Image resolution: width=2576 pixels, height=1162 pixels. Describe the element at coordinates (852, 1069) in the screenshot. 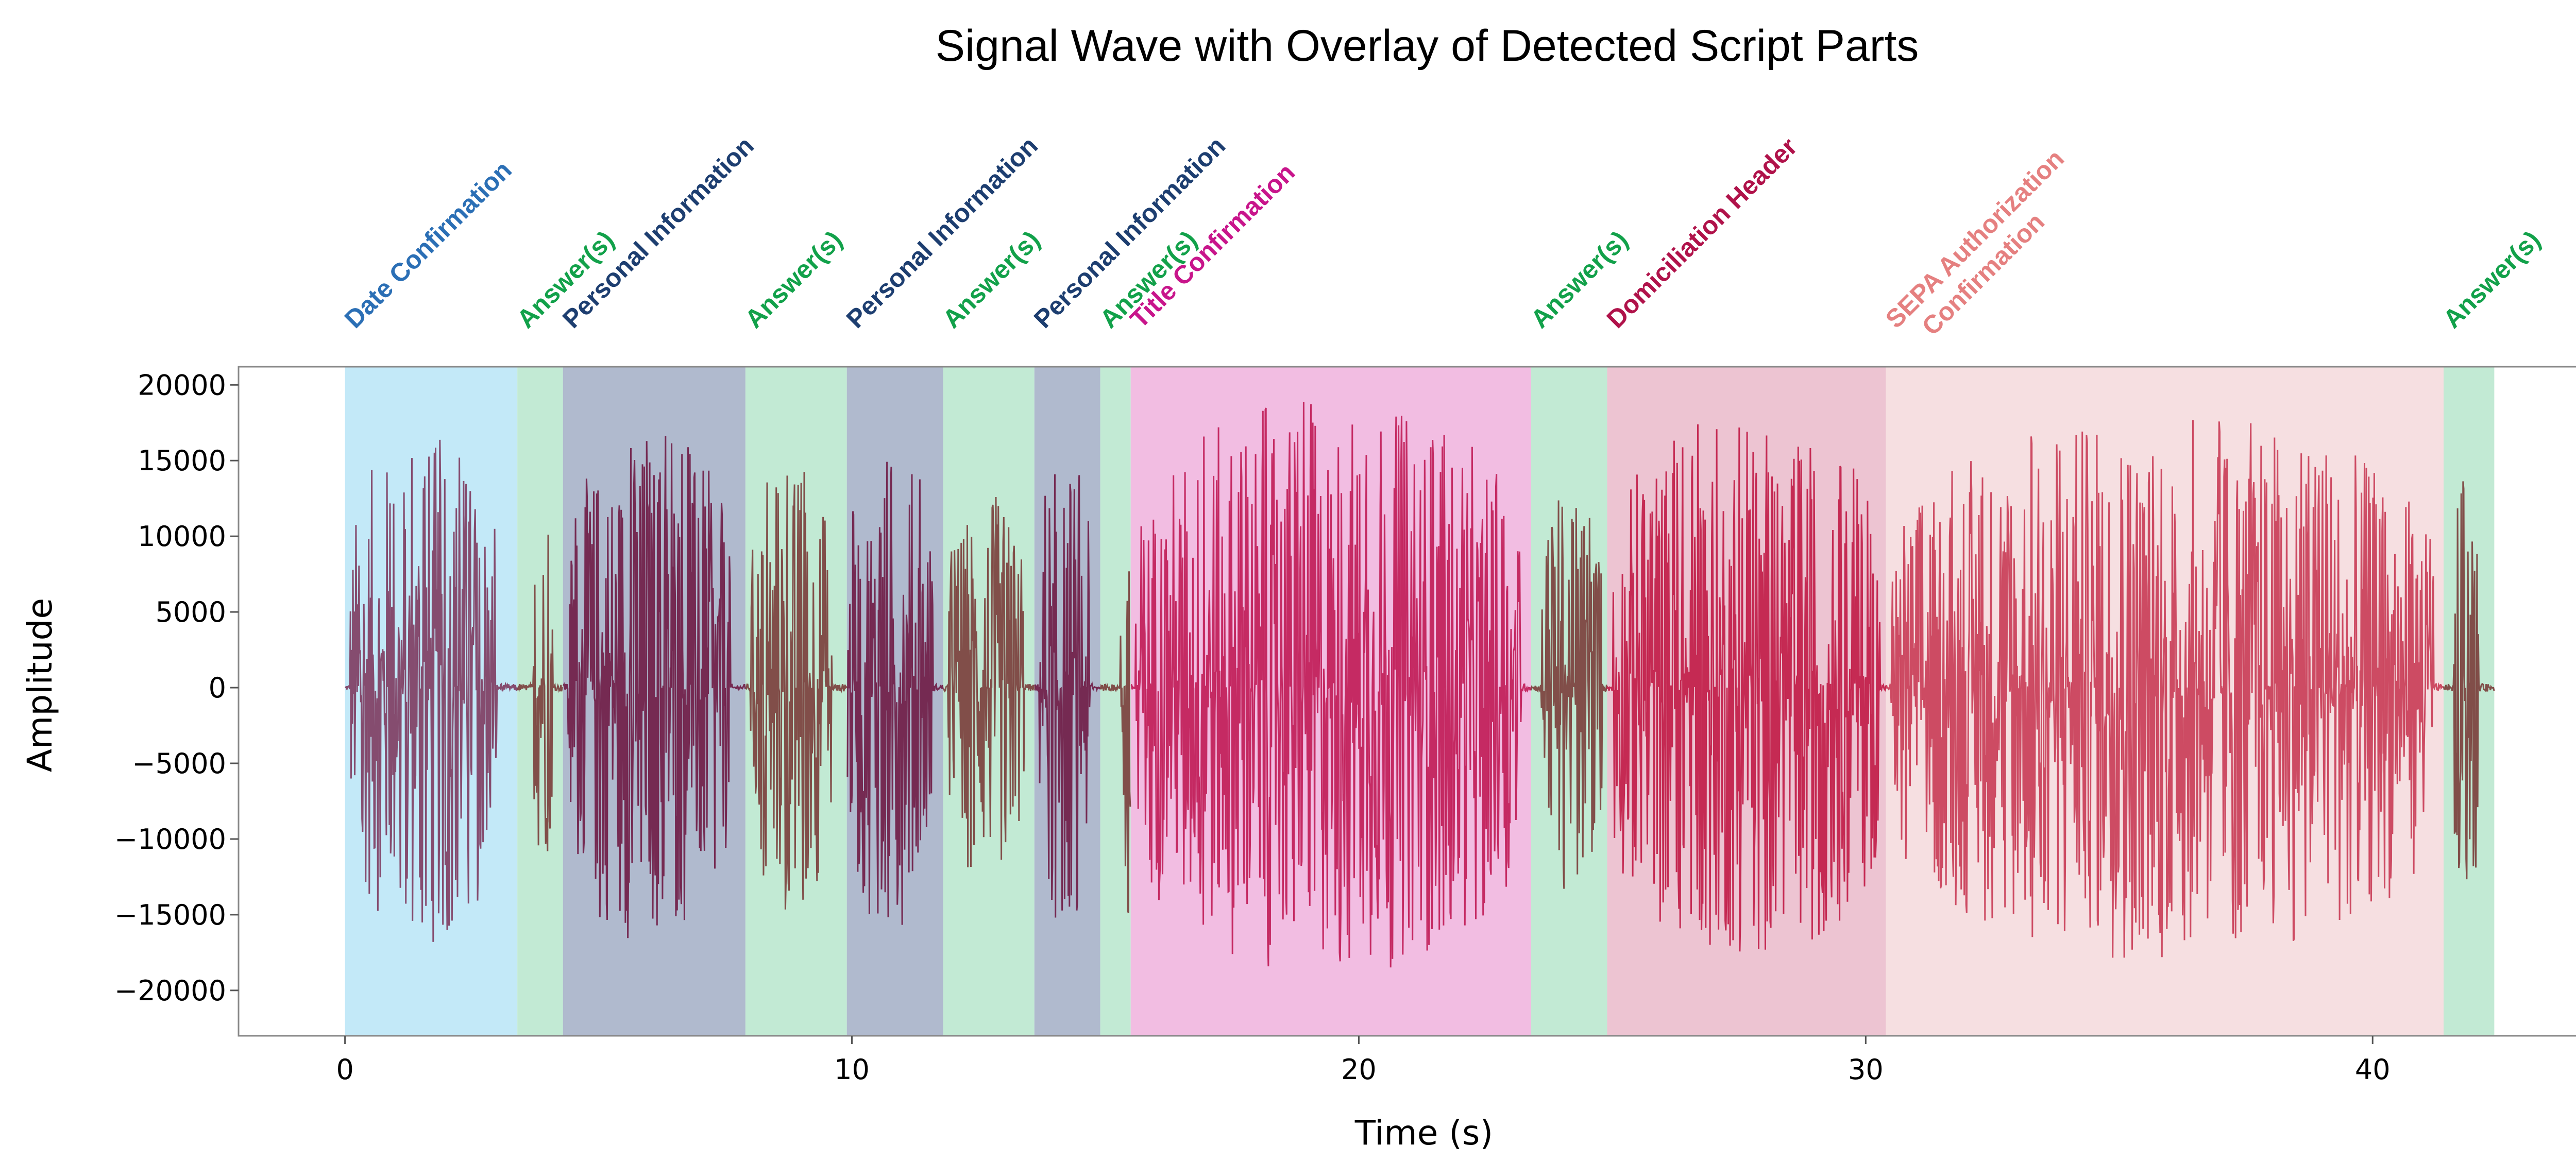

I see `x-tick-label: 10` at that location.